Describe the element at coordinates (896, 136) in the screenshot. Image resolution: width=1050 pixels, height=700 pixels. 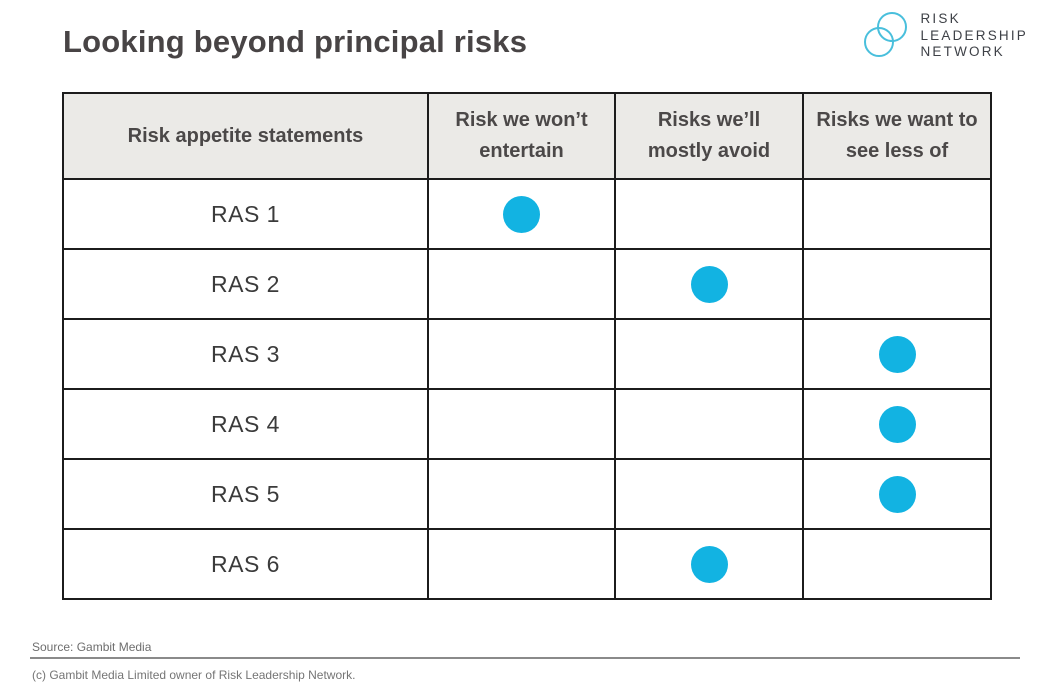
I see `column-header-risks-we-want-to-see-less-of: Risks we want to see less of` at that location.